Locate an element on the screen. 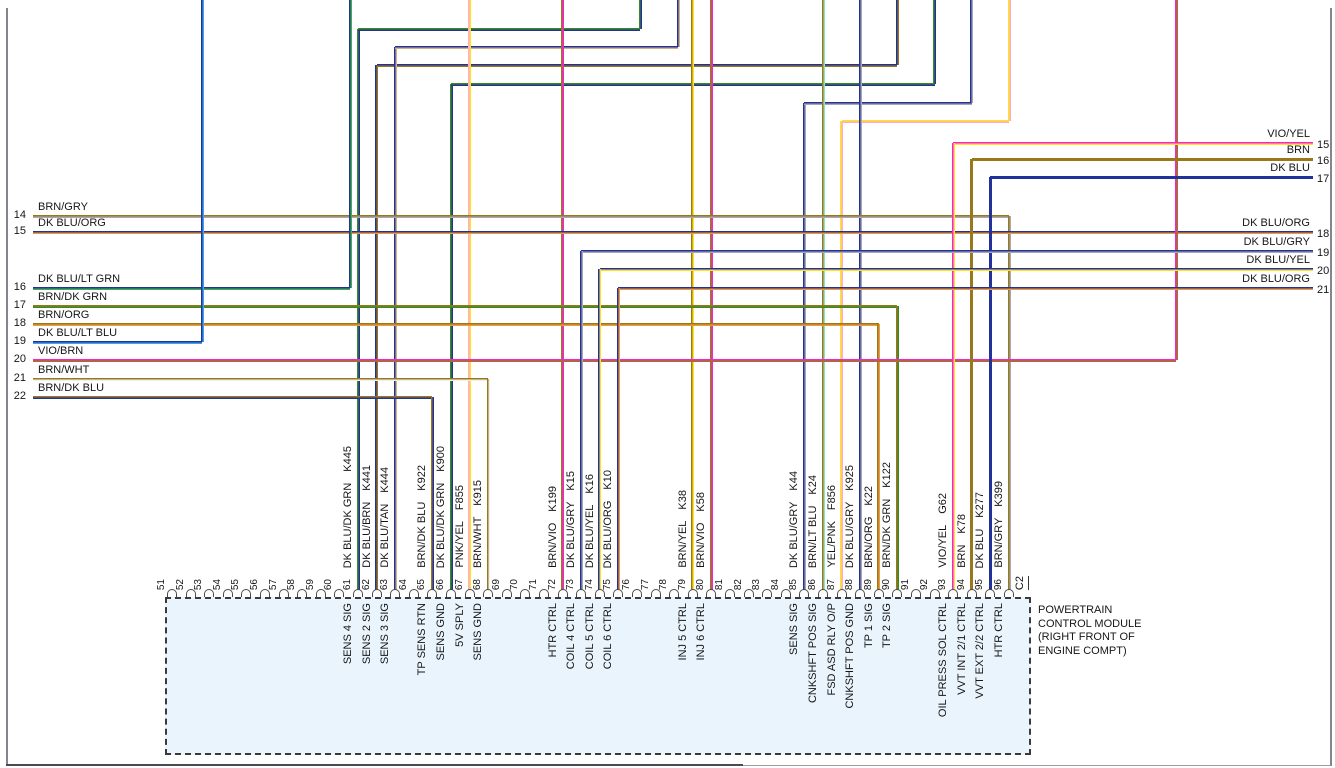 This screenshot has height=768, width=1335. wire-label-pin-85: DK BLU/GRY K44 is located at coordinates (794, 519).